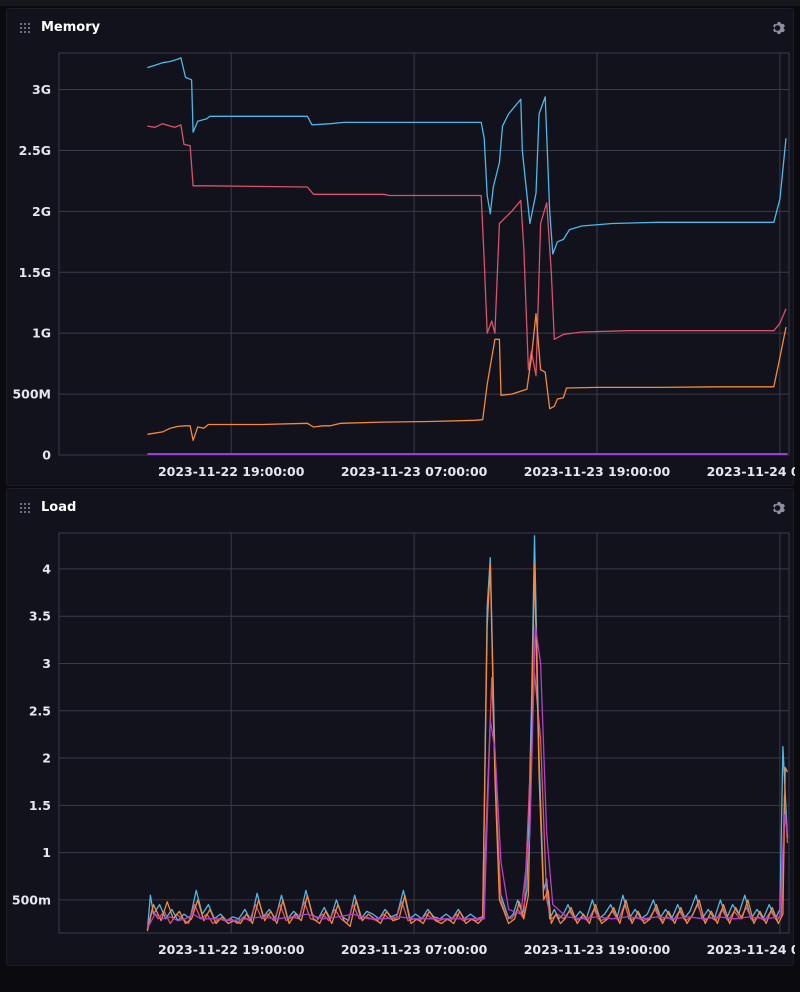 Image resolution: width=800 pixels, height=992 pixels. What do you see at coordinates (41, 333) in the screenshot?
I see `y-tick-label: 1G` at bounding box center [41, 333].